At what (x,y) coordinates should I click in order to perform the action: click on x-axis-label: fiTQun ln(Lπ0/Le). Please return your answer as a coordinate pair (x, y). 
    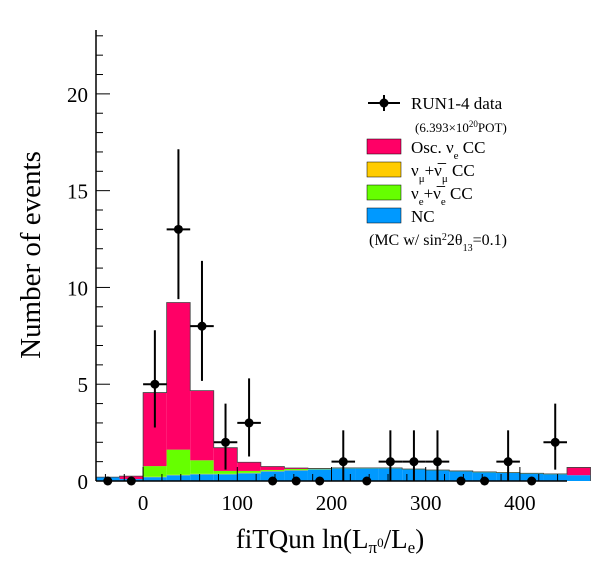
    Looking at the image, I should click on (330, 540).